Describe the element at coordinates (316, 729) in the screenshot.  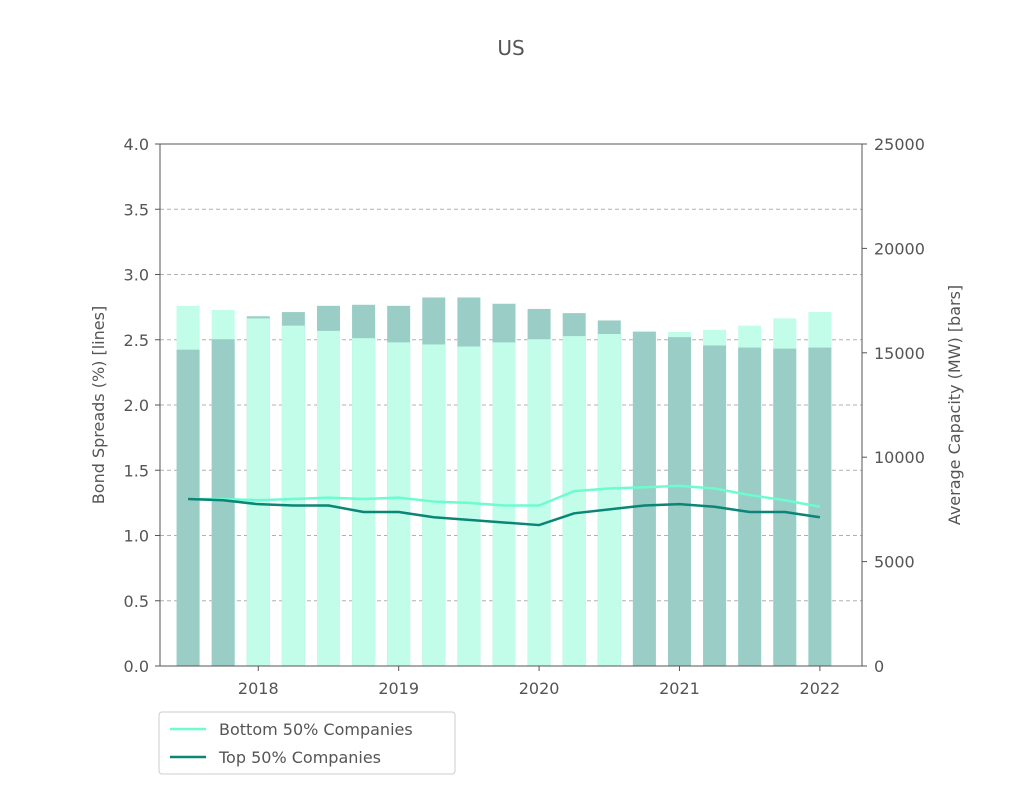
I see `legend-label-bottom: Bottom 50% Companies` at that location.